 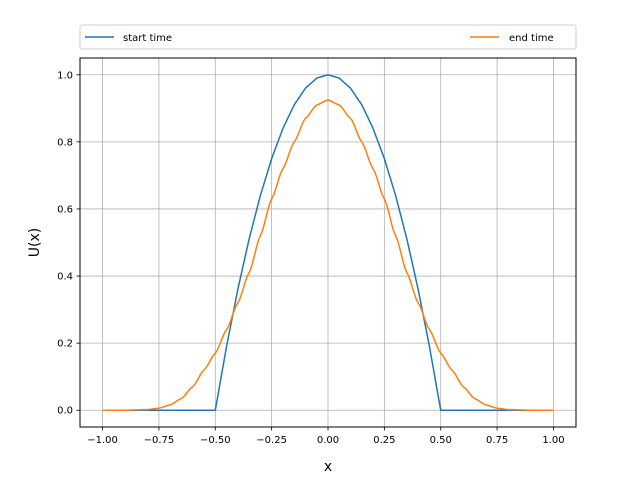 What do you see at coordinates (65, 344) in the screenshot?
I see `y-tick-label: 0.2` at bounding box center [65, 344].